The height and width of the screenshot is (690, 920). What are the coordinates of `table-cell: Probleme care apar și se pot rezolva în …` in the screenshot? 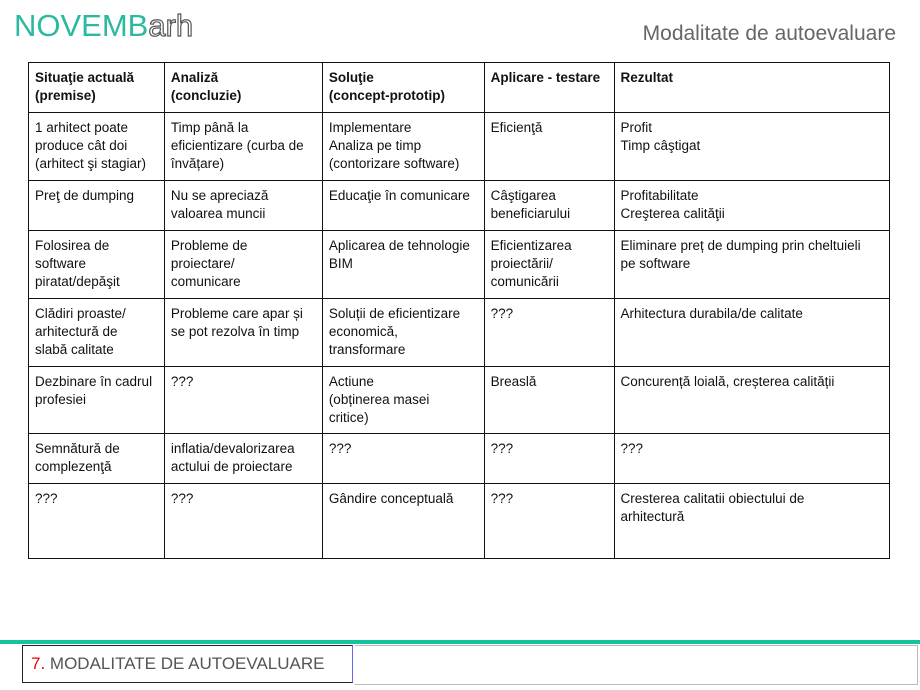 It's located at (243, 332).